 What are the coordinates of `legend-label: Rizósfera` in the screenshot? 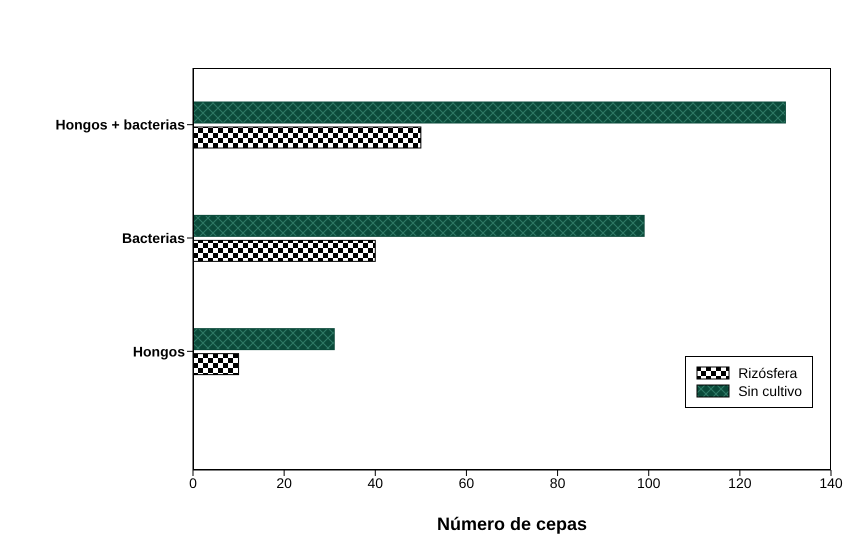 It's located at (768, 373).